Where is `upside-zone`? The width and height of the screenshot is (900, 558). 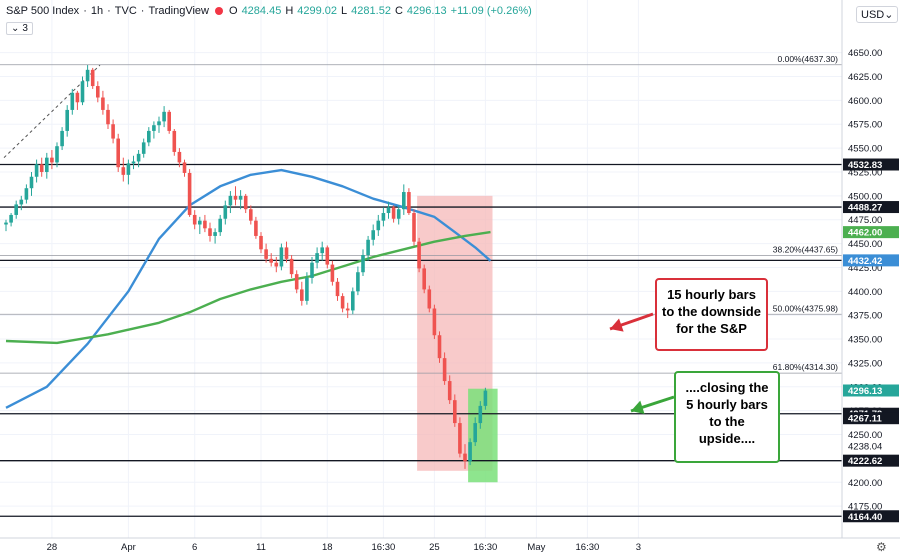
upside-zone is located at coordinates (483, 435).